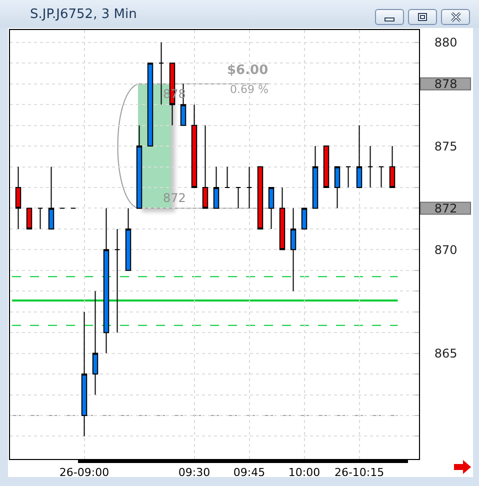 This screenshot has height=486, width=479. Describe the element at coordinates (249, 473) in the screenshot. I see `x-tick-label: 09:45` at that location.